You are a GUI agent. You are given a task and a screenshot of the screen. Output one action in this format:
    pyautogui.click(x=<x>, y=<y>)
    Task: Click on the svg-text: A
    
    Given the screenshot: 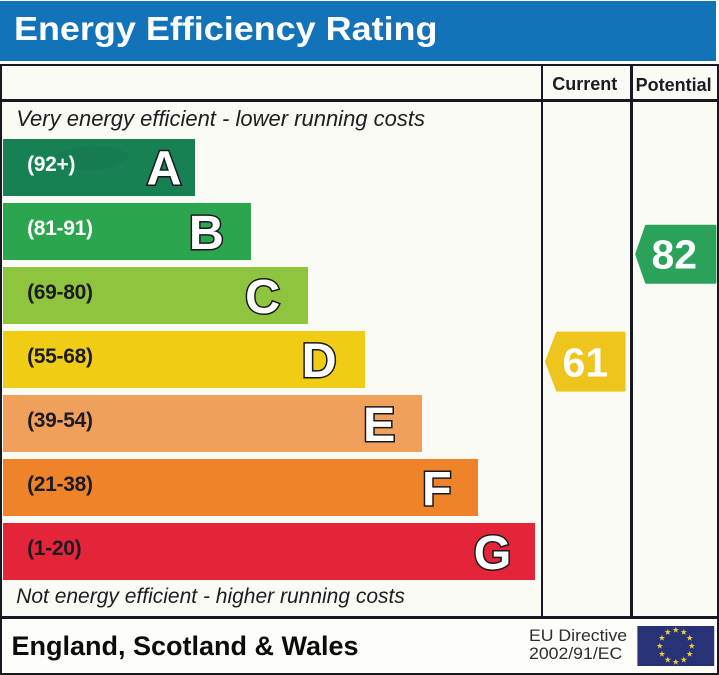 What is the action you would take?
    pyautogui.click(x=164, y=168)
    